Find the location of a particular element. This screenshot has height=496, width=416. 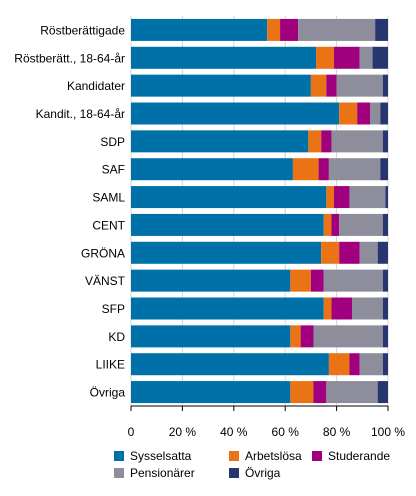

category-label: LIIKE is located at coordinates (110, 365).